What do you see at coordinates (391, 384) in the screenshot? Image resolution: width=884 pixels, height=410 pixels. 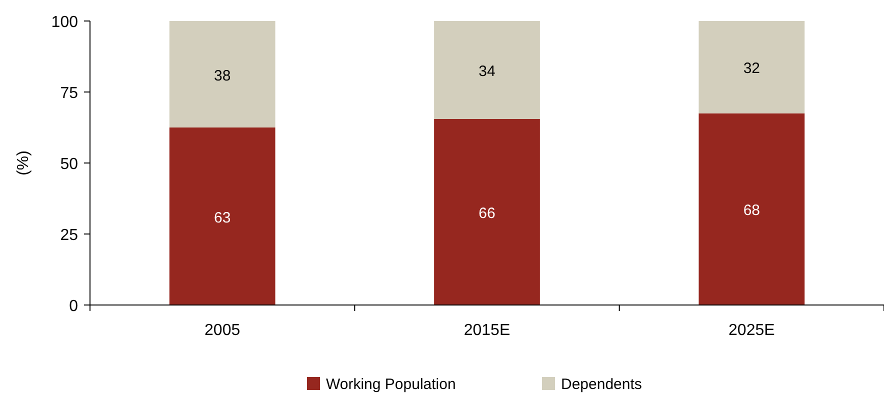 I see `legend-label: Working Population` at bounding box center [391, 384].